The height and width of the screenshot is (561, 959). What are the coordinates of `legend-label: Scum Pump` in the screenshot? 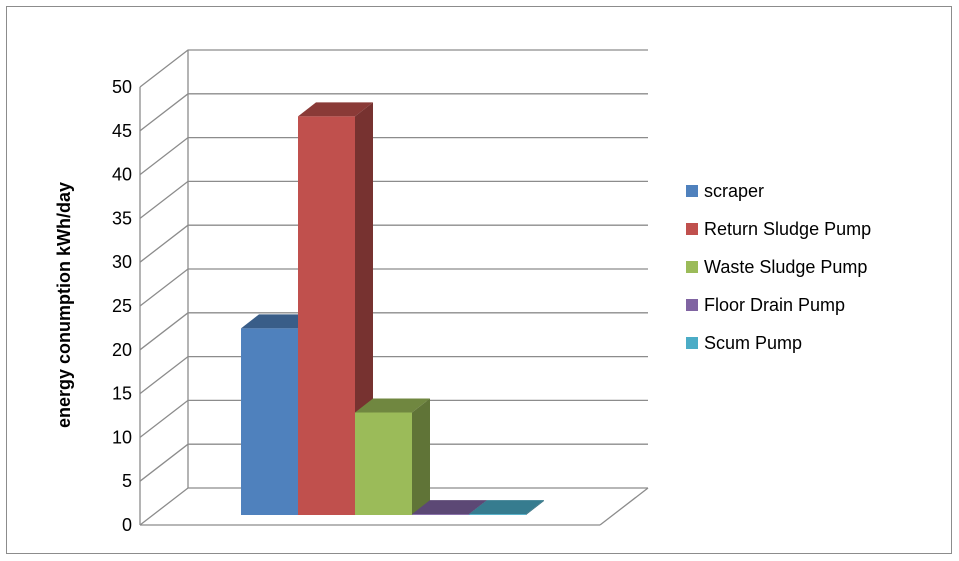 It's located at (753, 343).